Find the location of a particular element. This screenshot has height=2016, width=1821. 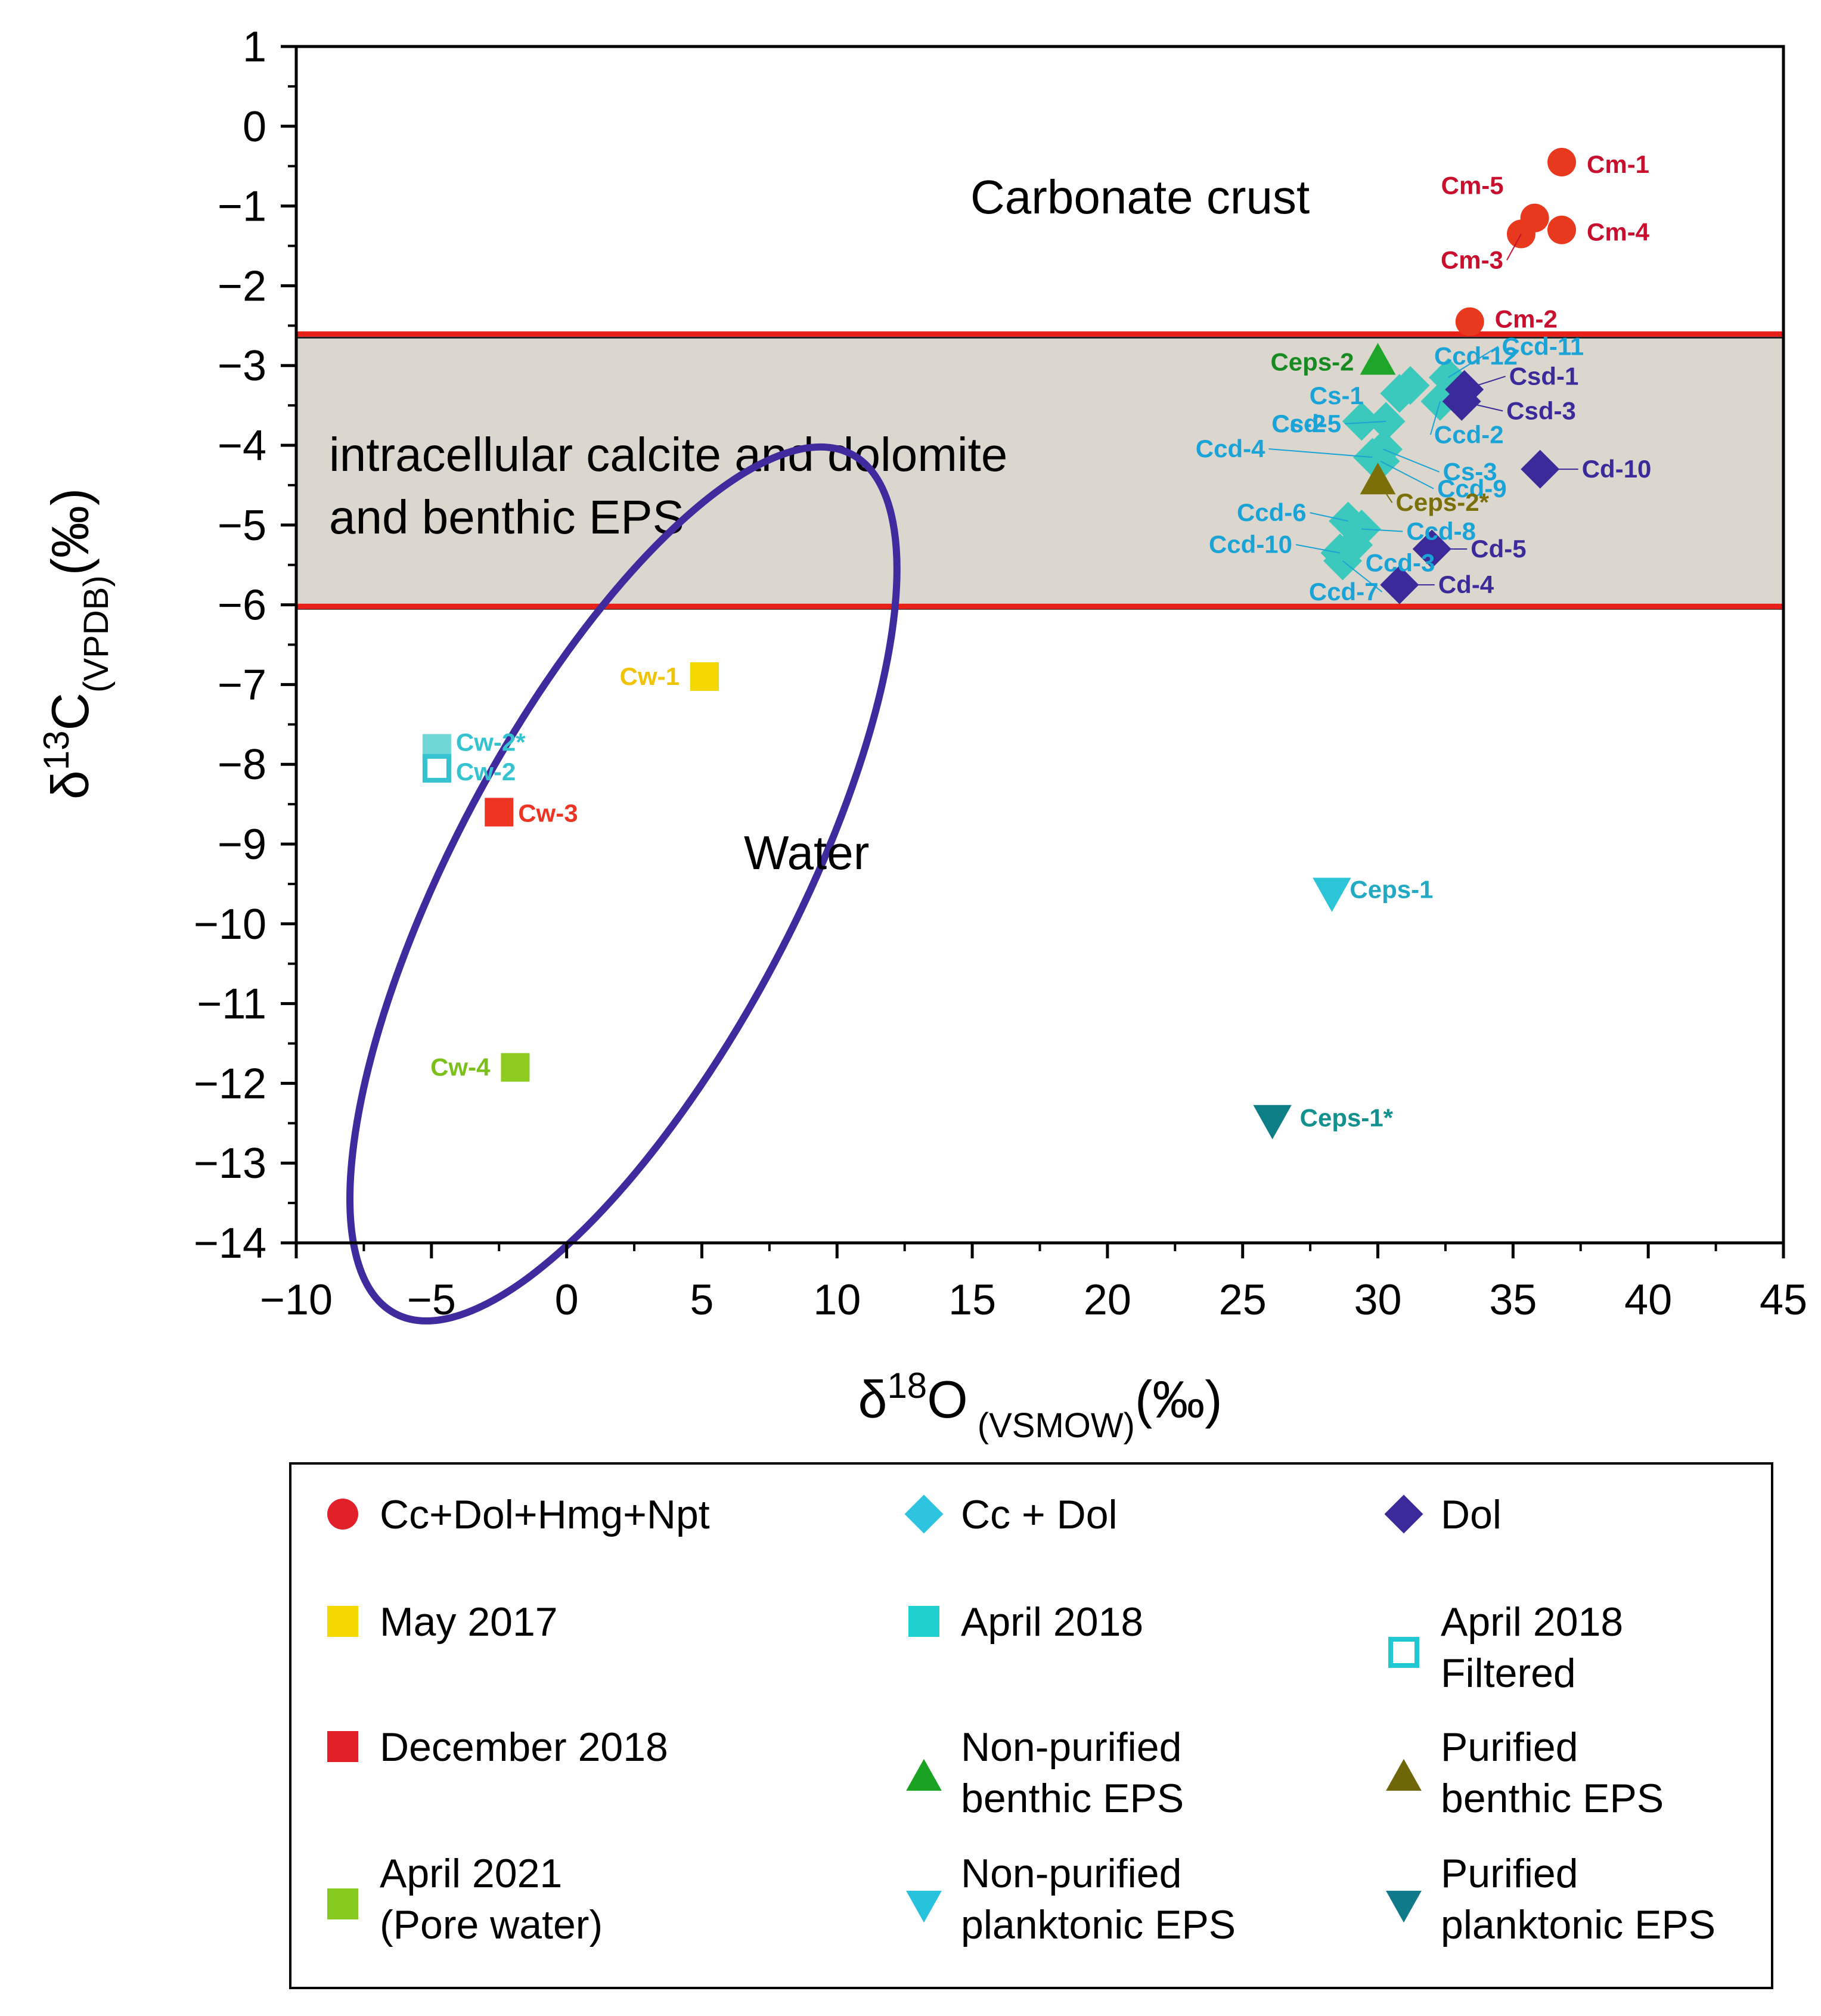

y-tick-label: −13 is located at coordinates (230, 1163).